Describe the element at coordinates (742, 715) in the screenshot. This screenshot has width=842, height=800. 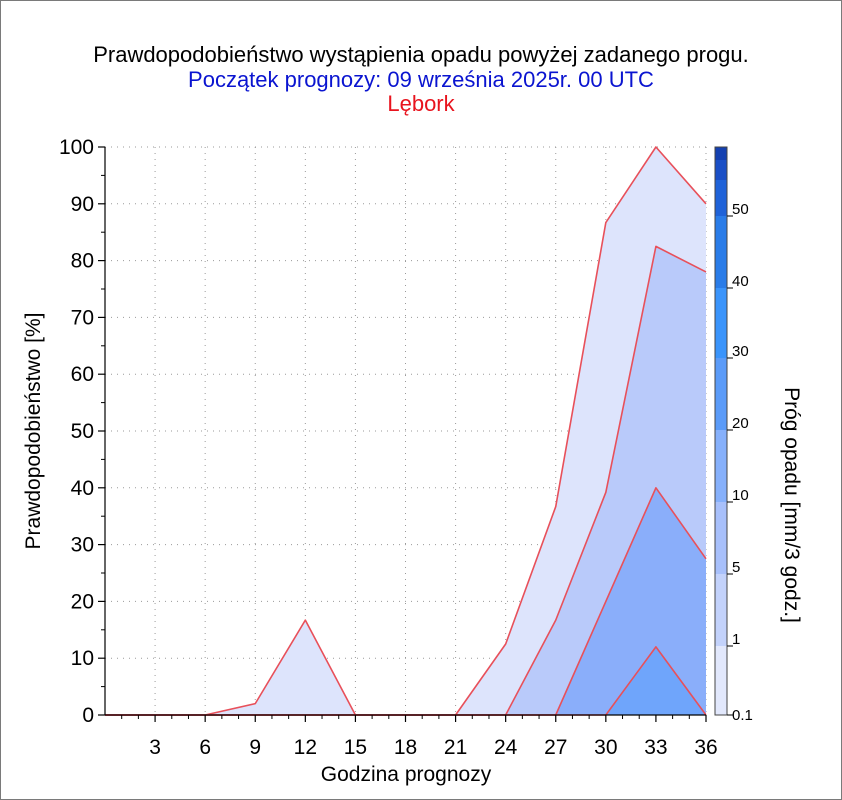
I see `colorbar-tick-label: 0.1` at that location.